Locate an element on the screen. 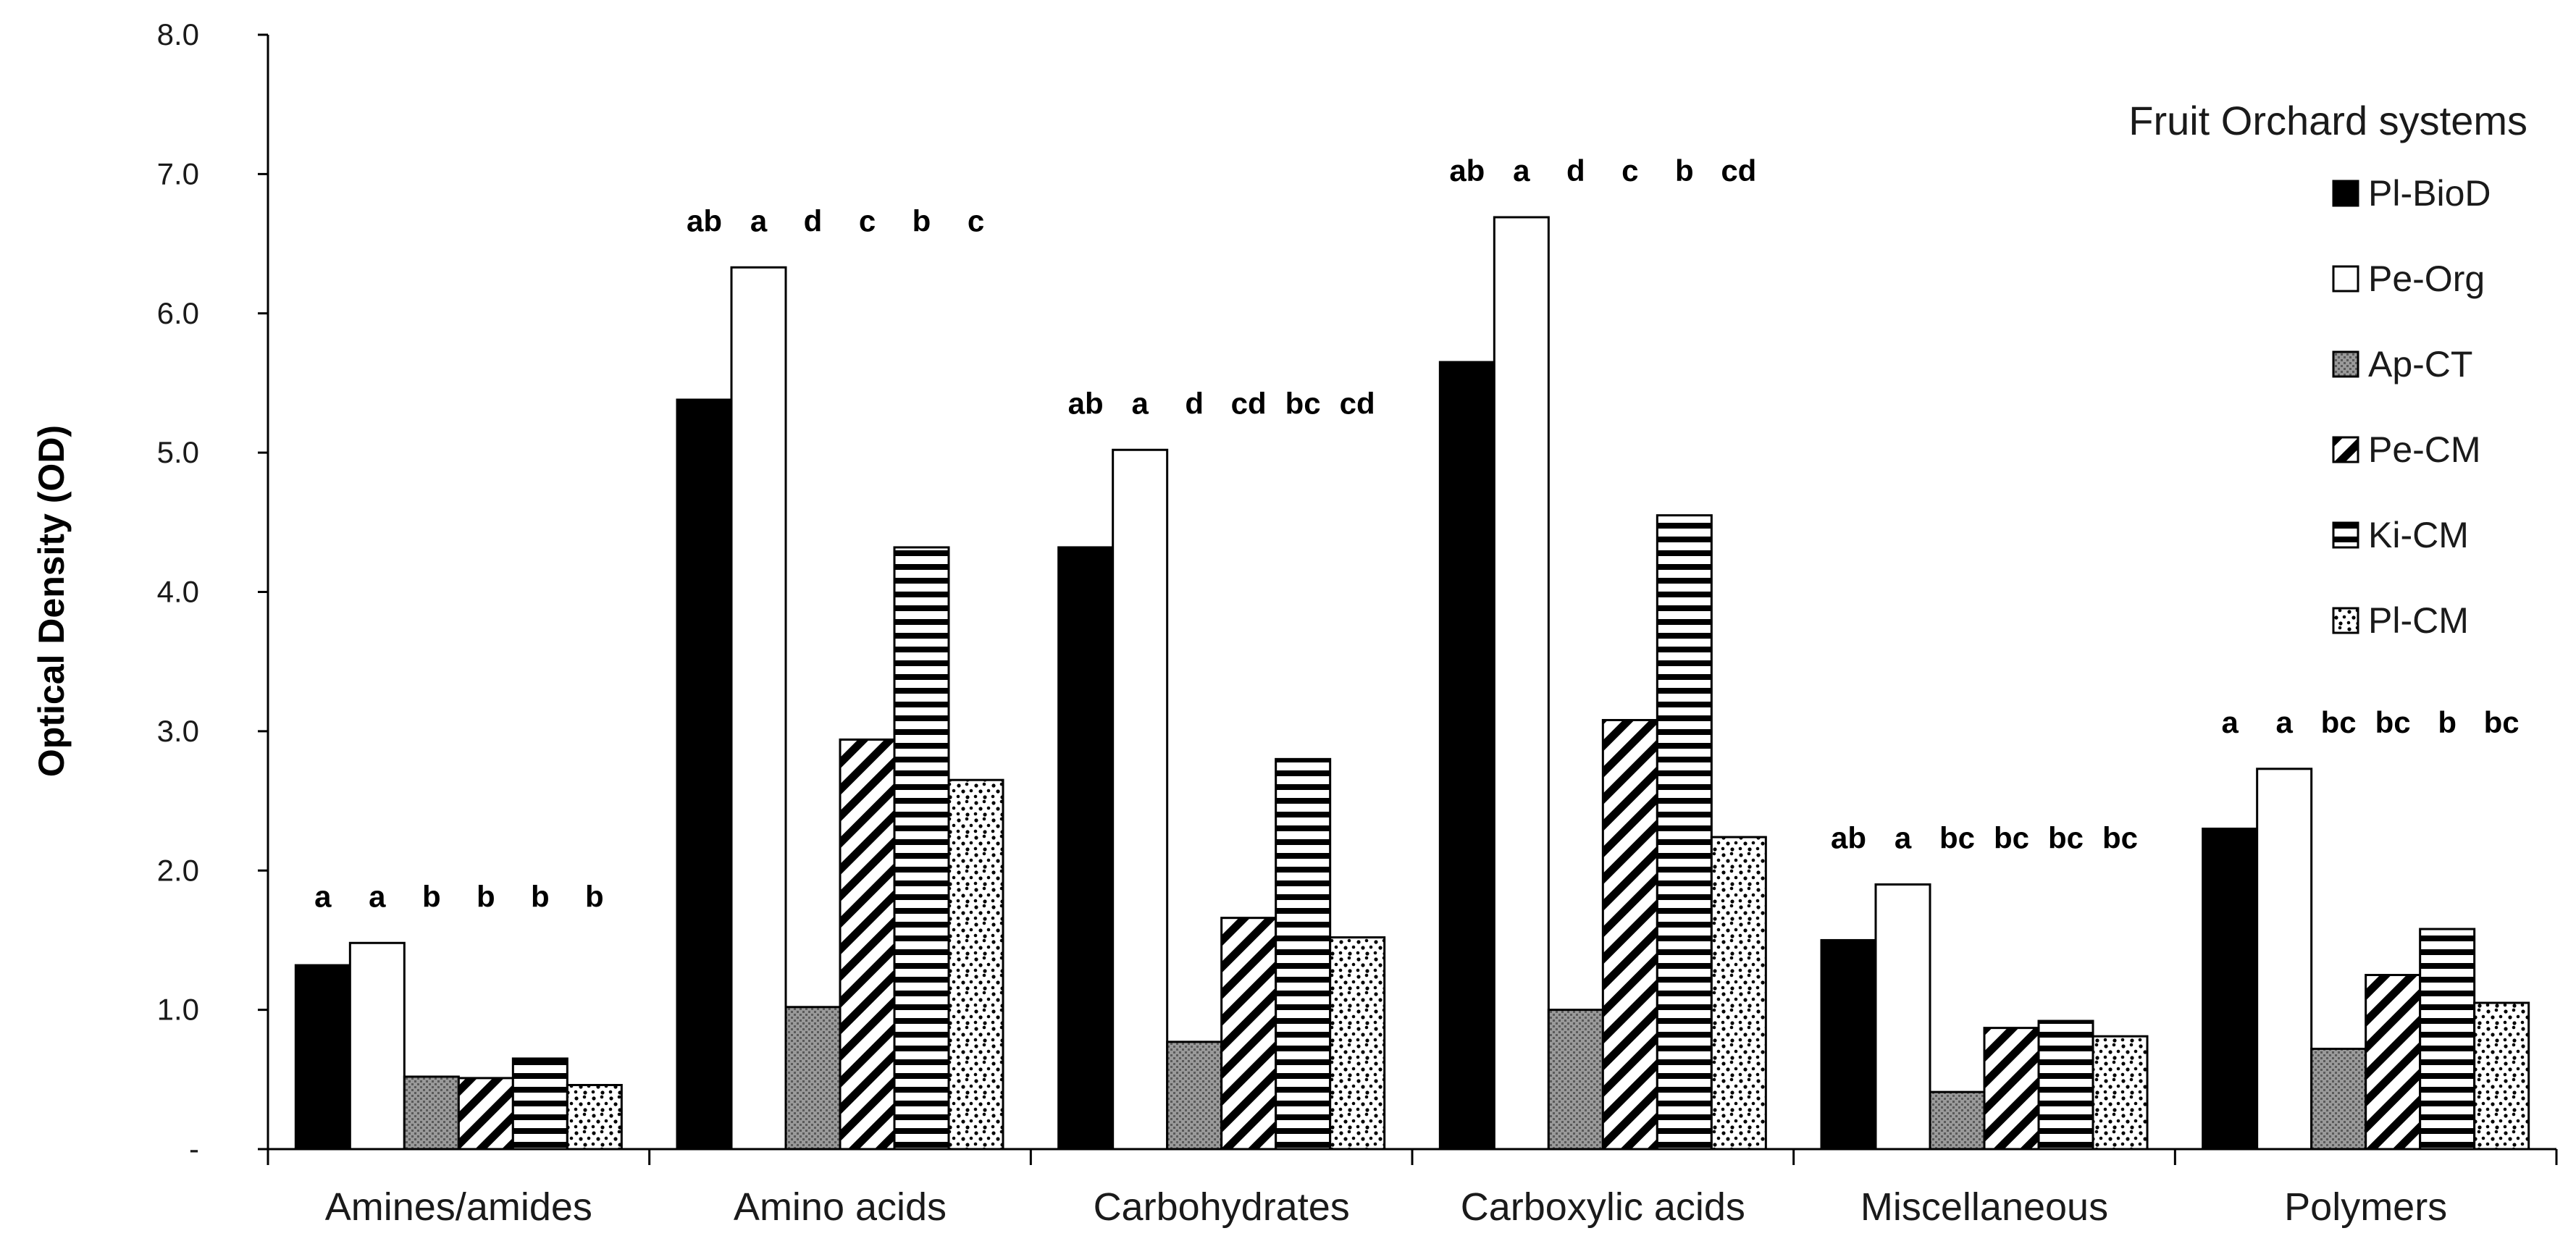 The width and height of the screenshot is (2576, 1257). x-category-label: Miscellaneous is located at coordinates (1984, 1207).